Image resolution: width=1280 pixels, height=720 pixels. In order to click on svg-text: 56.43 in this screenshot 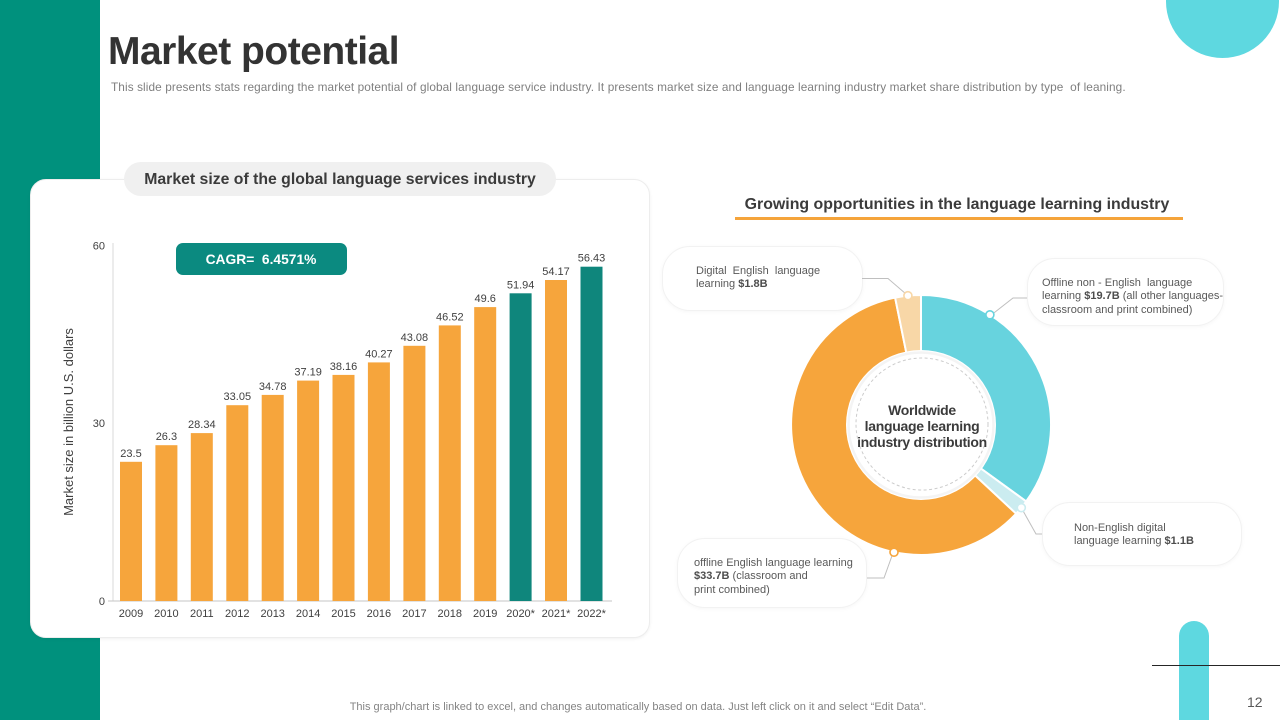, I will do `click(592, 259)`.